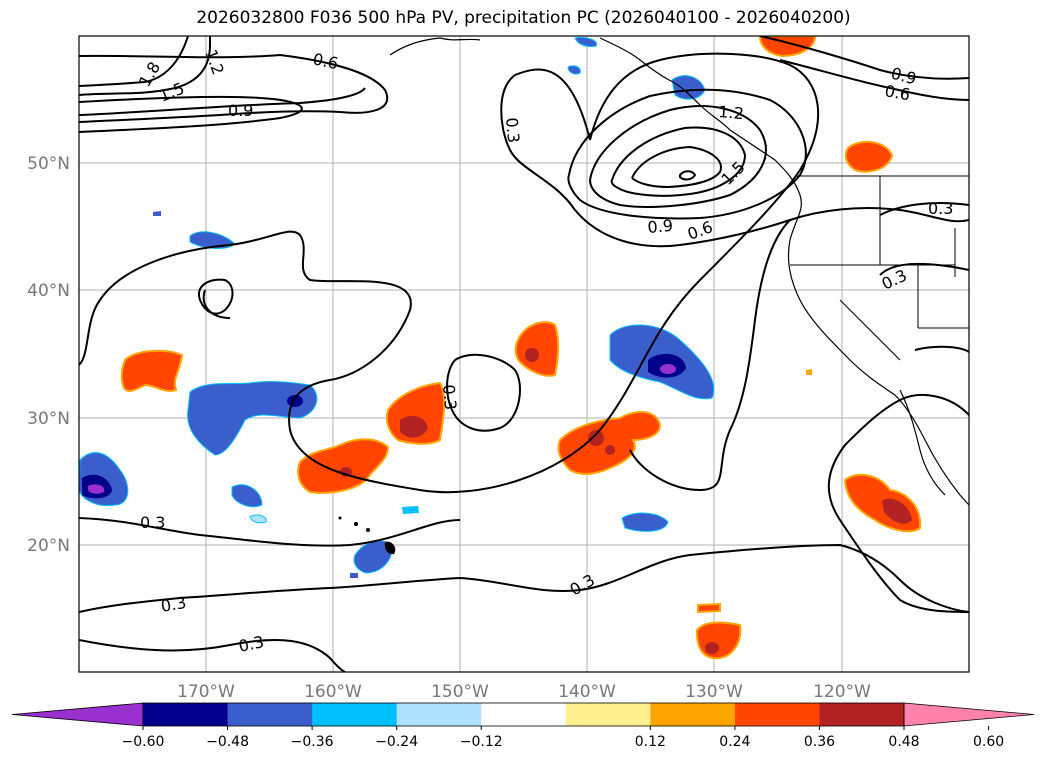 The image size is (1047, 765). I want to click on colorbar-tick-label: 0.36, so click(819, 742).